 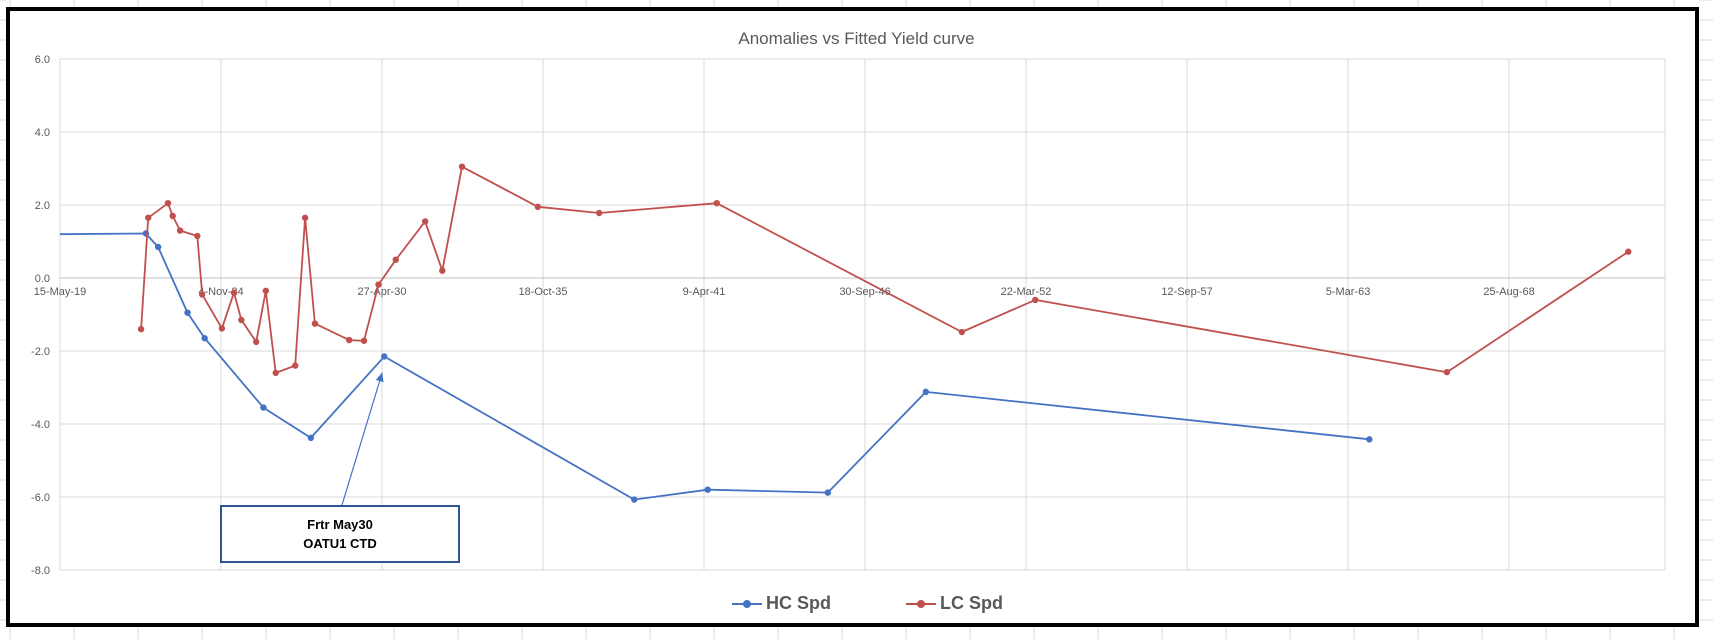 I want to click on annotation-arrowhead, so click(x=379, y=377).